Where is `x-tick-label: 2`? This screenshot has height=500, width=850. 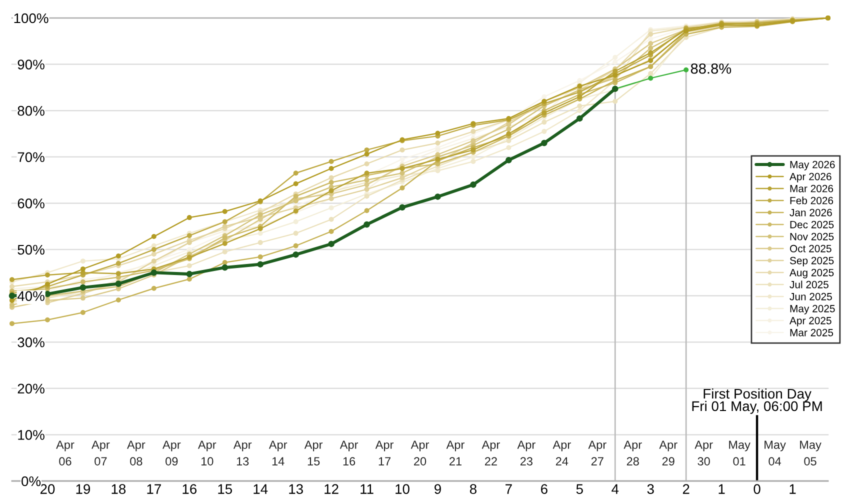 x-tick-label: 2 is located at coordinates (686, 489).